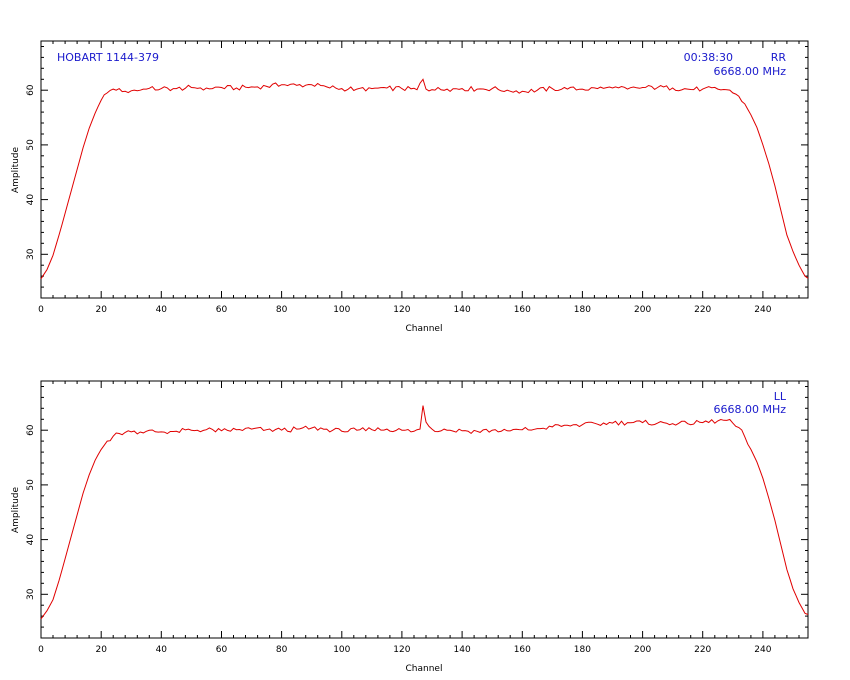  Describe the element at coordinates (522, 650) in the screenshot. I see `ll-x-tick-label: 160` at that location.